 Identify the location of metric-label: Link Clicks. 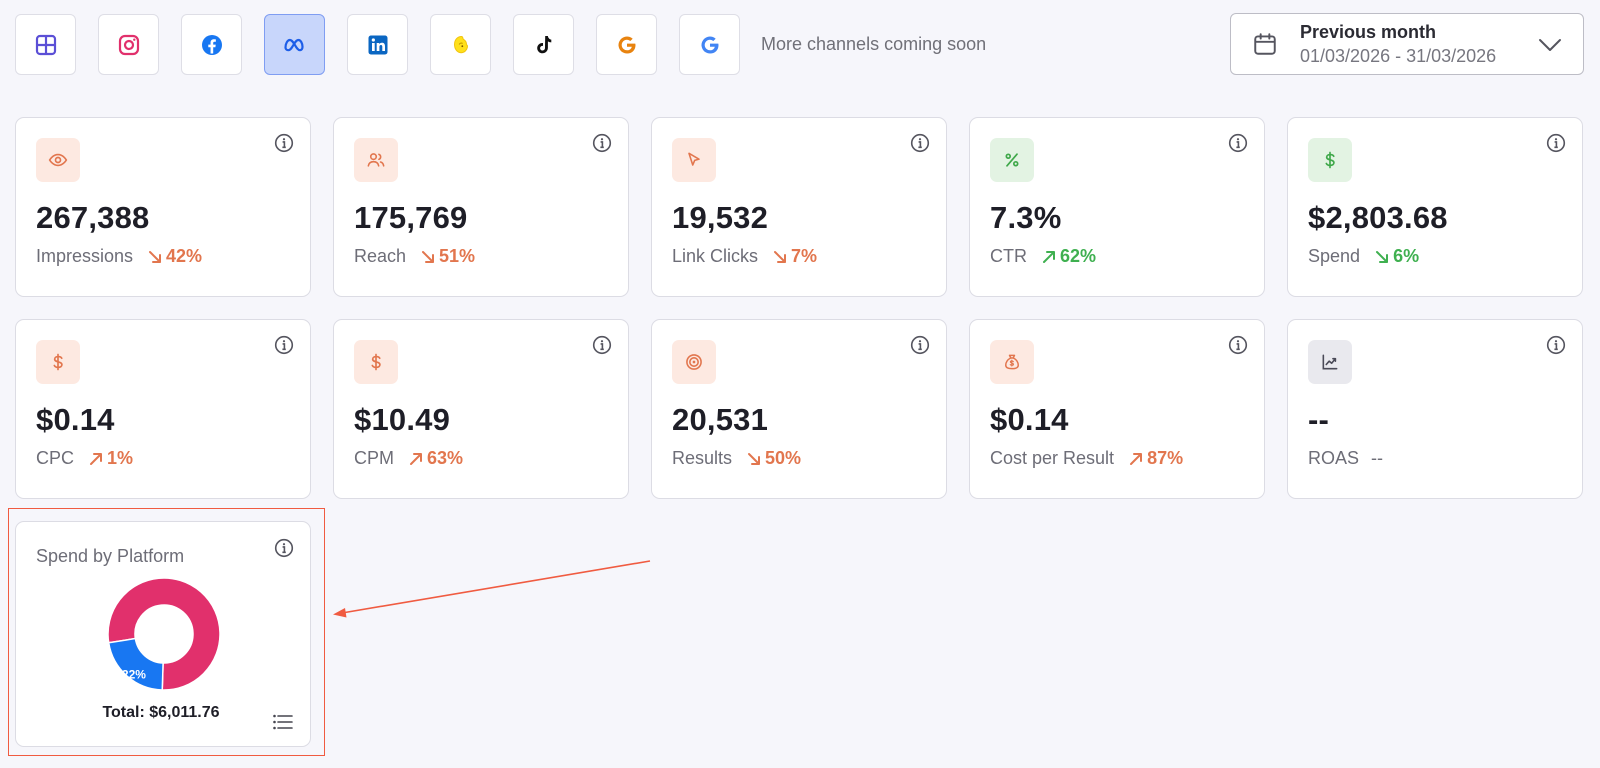
(715, 256).